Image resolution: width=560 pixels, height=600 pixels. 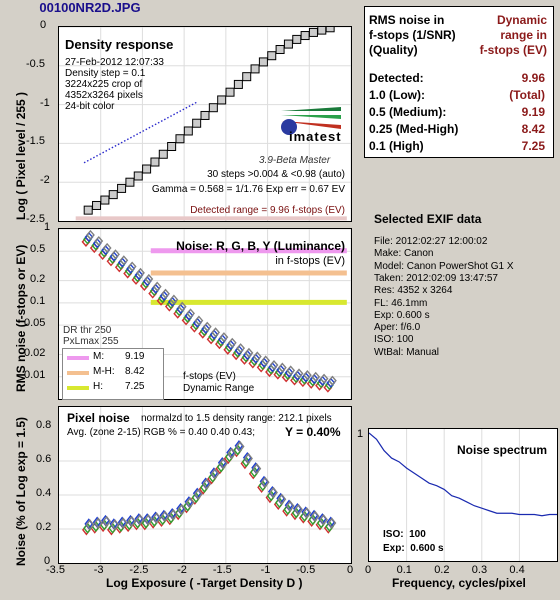 What do you see at coordinates (55, 570) in the screenshot?
I see `pixel-xtick: -3.5` at bounding box center [55, 570].